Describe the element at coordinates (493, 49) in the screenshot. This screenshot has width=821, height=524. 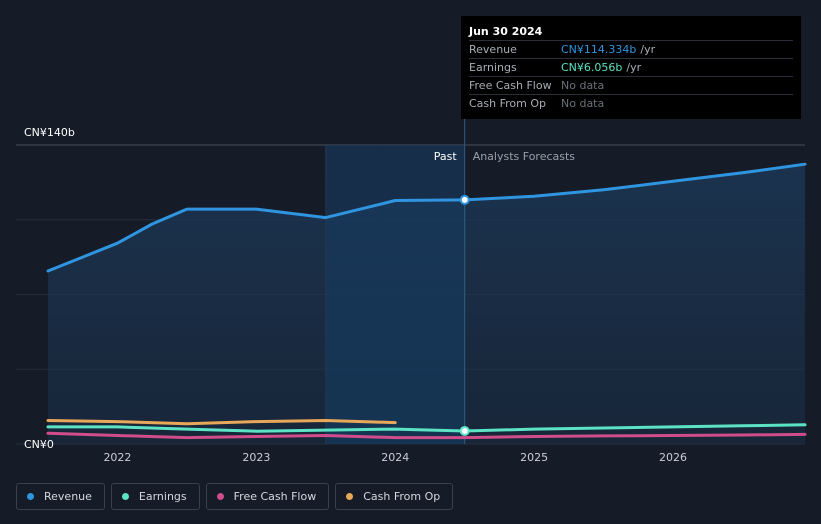
I see `tooltip-label: Revenue` at that location.